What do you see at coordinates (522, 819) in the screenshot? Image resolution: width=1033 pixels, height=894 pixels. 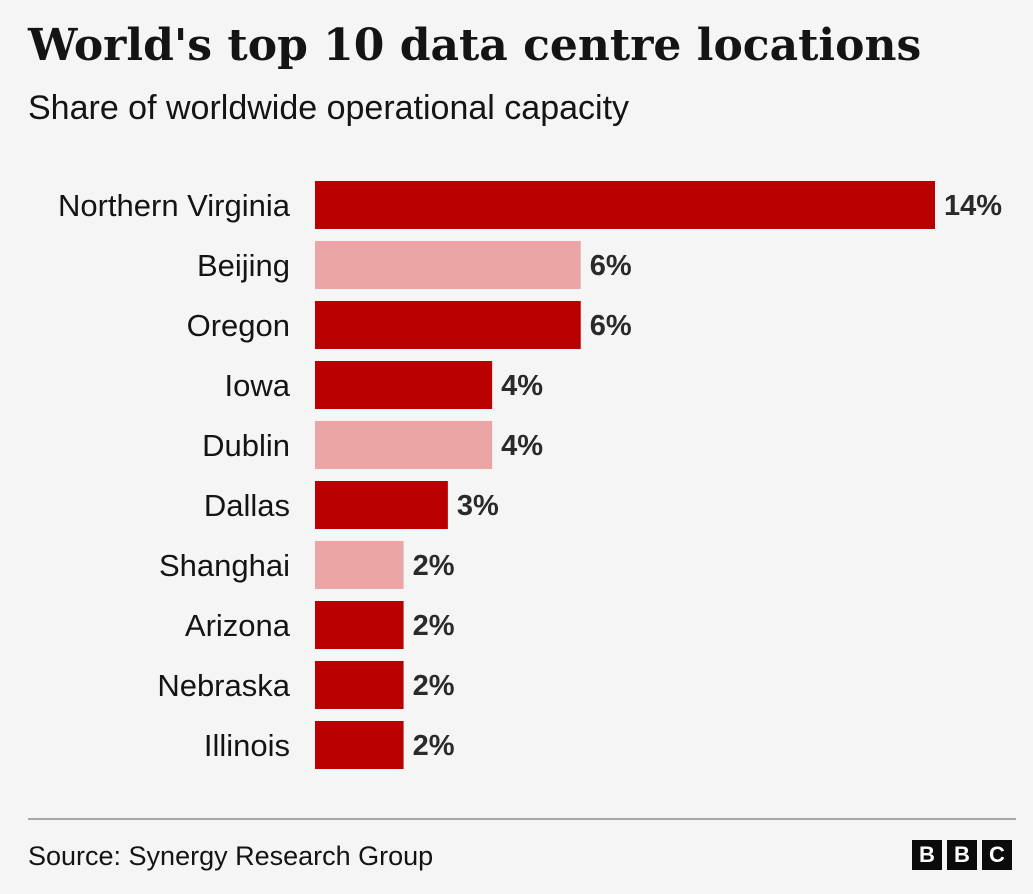 I see `footer-divider` at bounding box center [522, 819].